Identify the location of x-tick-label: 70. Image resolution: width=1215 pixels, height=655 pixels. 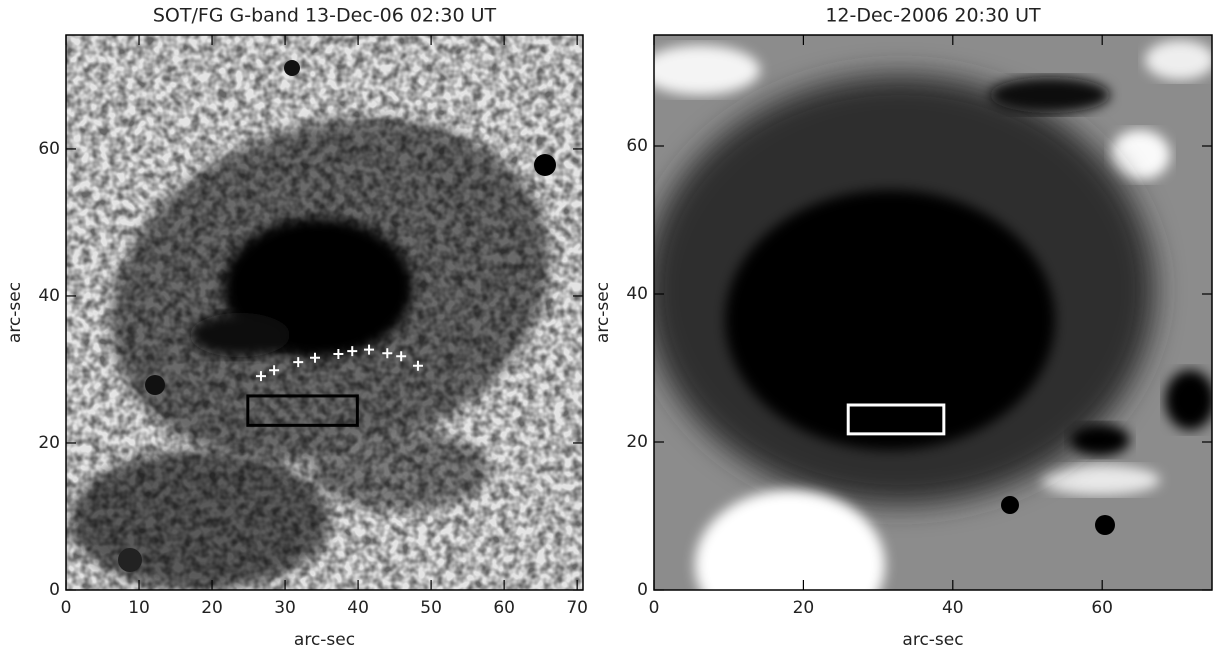
(577, 608).